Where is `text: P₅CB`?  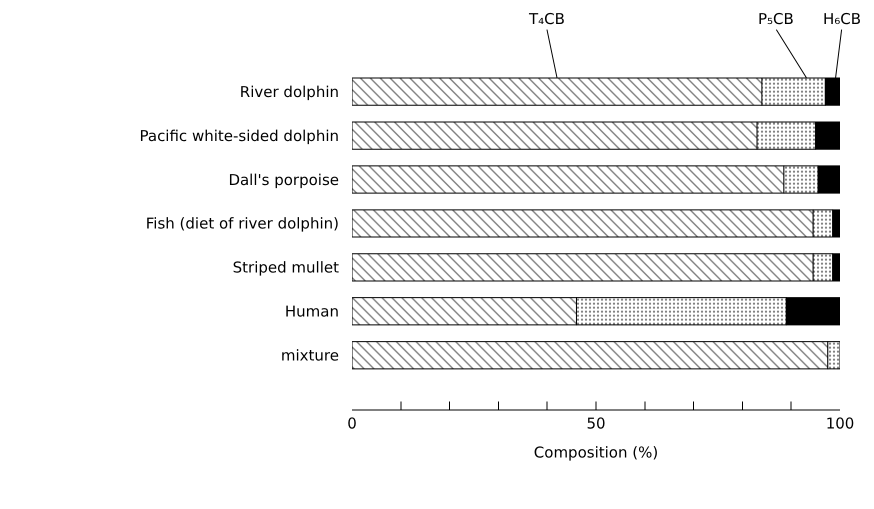
text: P₅CB is located at coordinates (776, 19).